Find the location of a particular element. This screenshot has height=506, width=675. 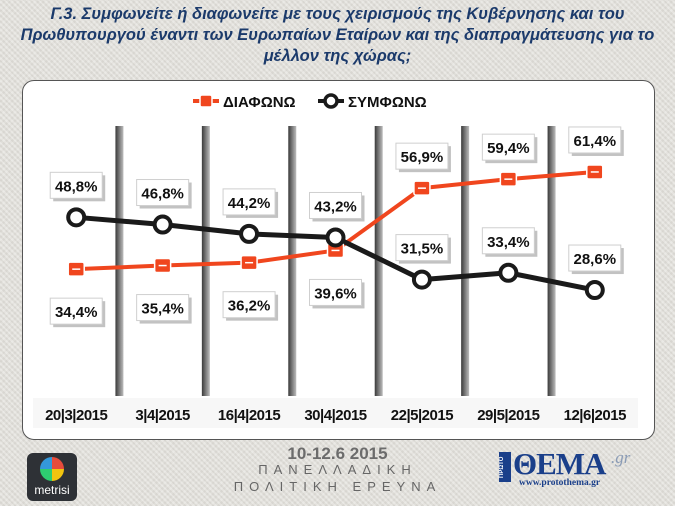

legend-label-agree: ΣΥΜΦΩΝΩ is located at coordinates (387, 102).